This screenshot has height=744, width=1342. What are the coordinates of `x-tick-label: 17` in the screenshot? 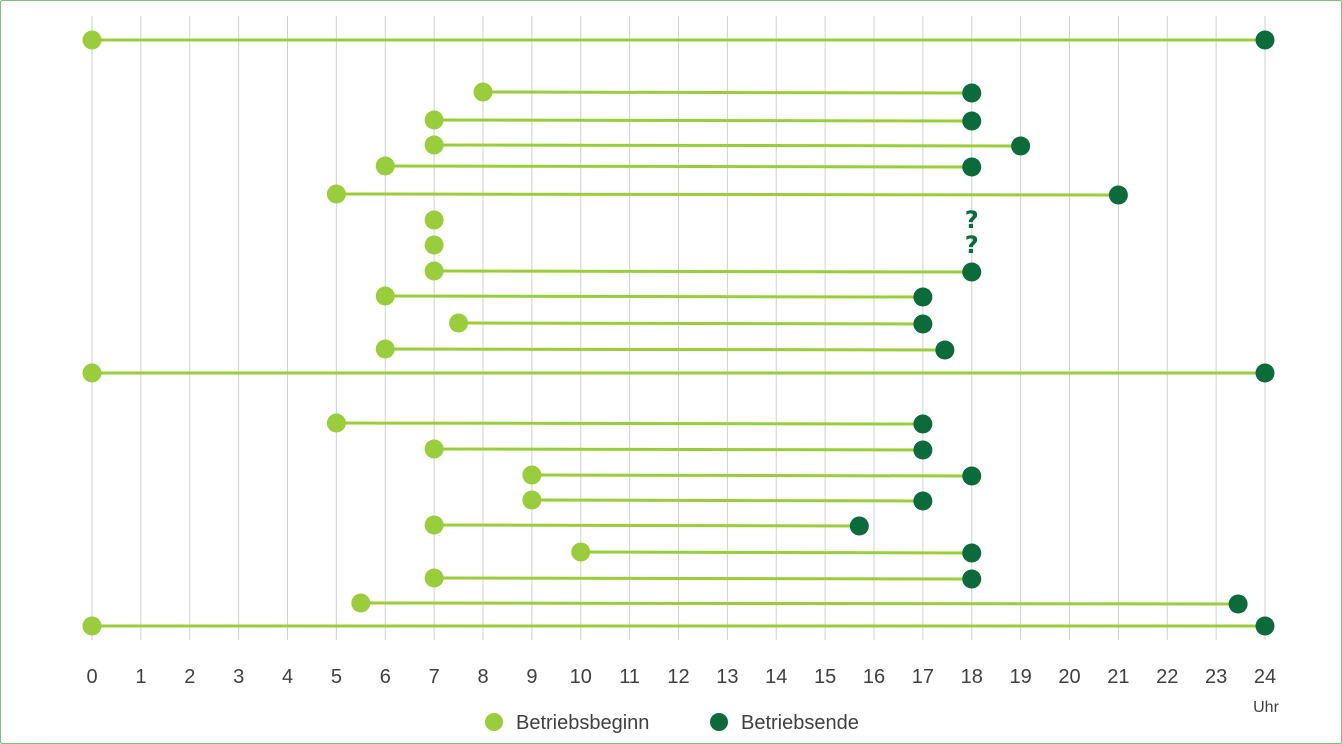 It's located at (923, 677).